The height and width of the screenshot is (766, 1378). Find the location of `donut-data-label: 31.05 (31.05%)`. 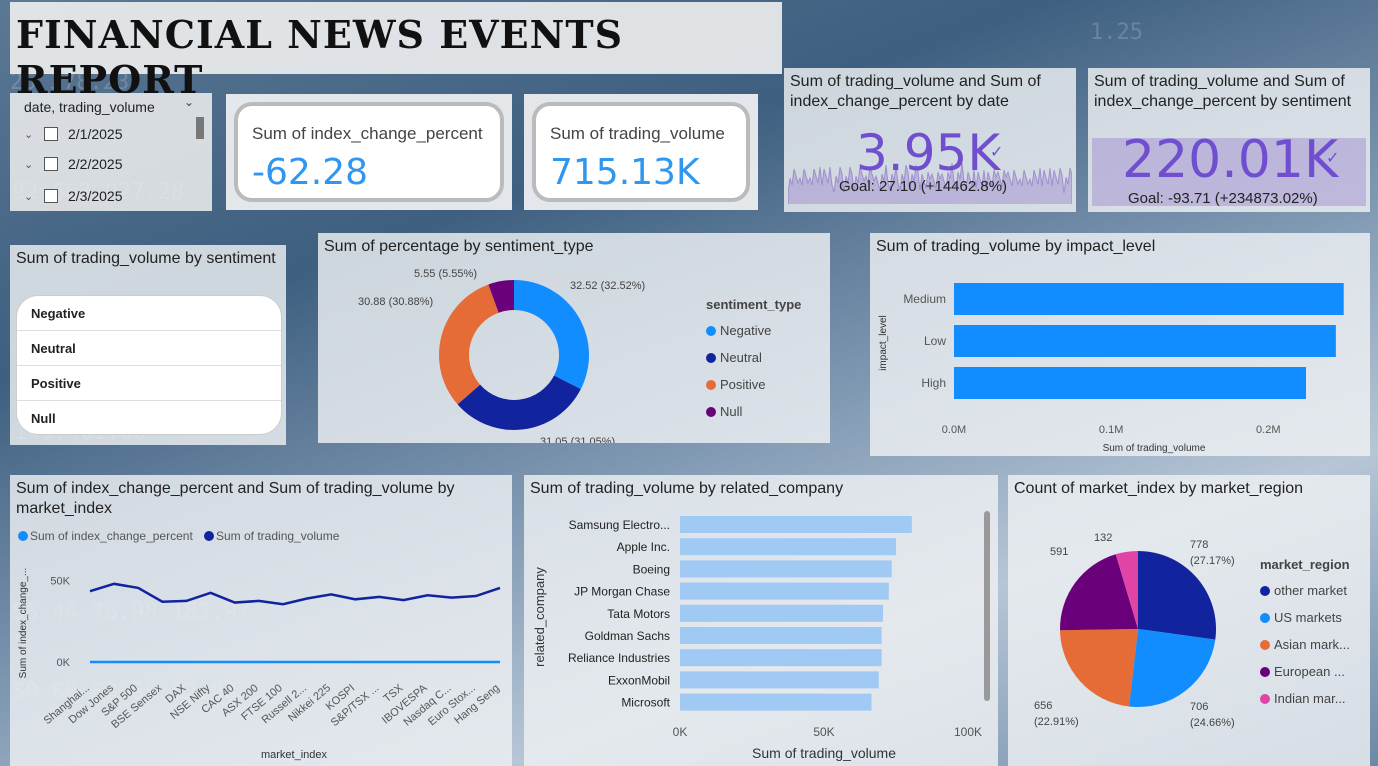

donut-data-label: 31.05 (31.05%) is located at coordinates (577, 439).